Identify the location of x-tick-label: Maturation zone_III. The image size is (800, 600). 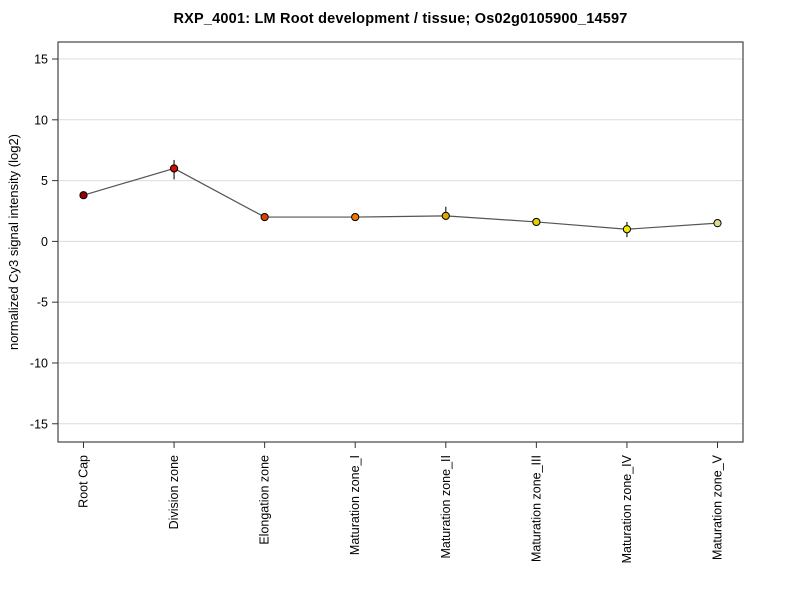
(536, 508).